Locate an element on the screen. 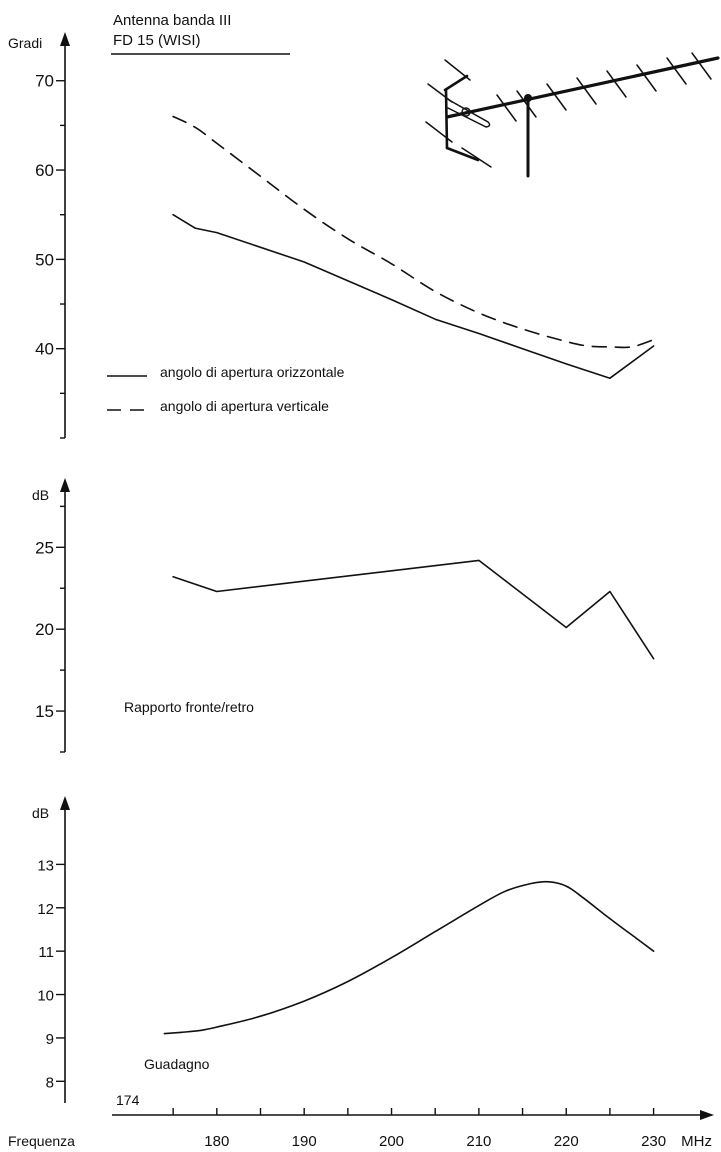 This screenshot has width=721, height=1152. figure-header: Antenna banda III FD 15 (WISI) is located at coordinates (200, 33).